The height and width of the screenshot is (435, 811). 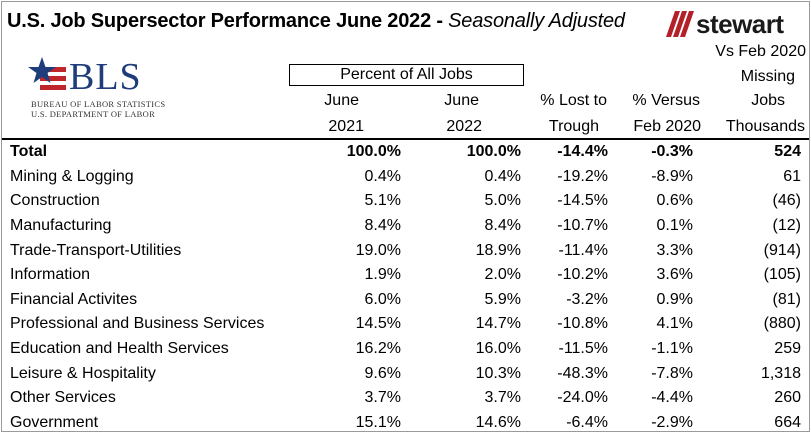 What do you see at coordinates (582, 275) in the screenshot?
I see `cell-lost-to-trough: -10.2%` at bounding box center [582, 275].